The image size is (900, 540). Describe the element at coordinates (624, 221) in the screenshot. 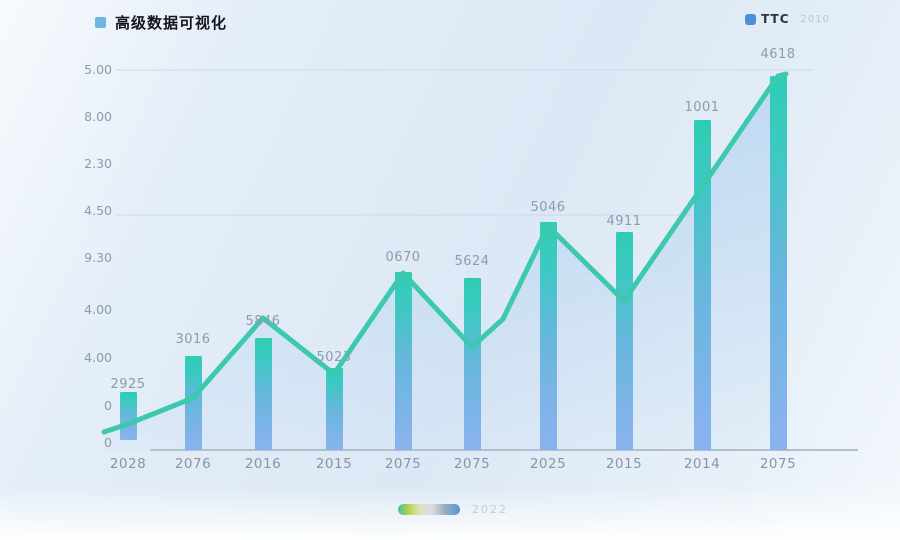

I see `bar-value-label: 4911` at that location.